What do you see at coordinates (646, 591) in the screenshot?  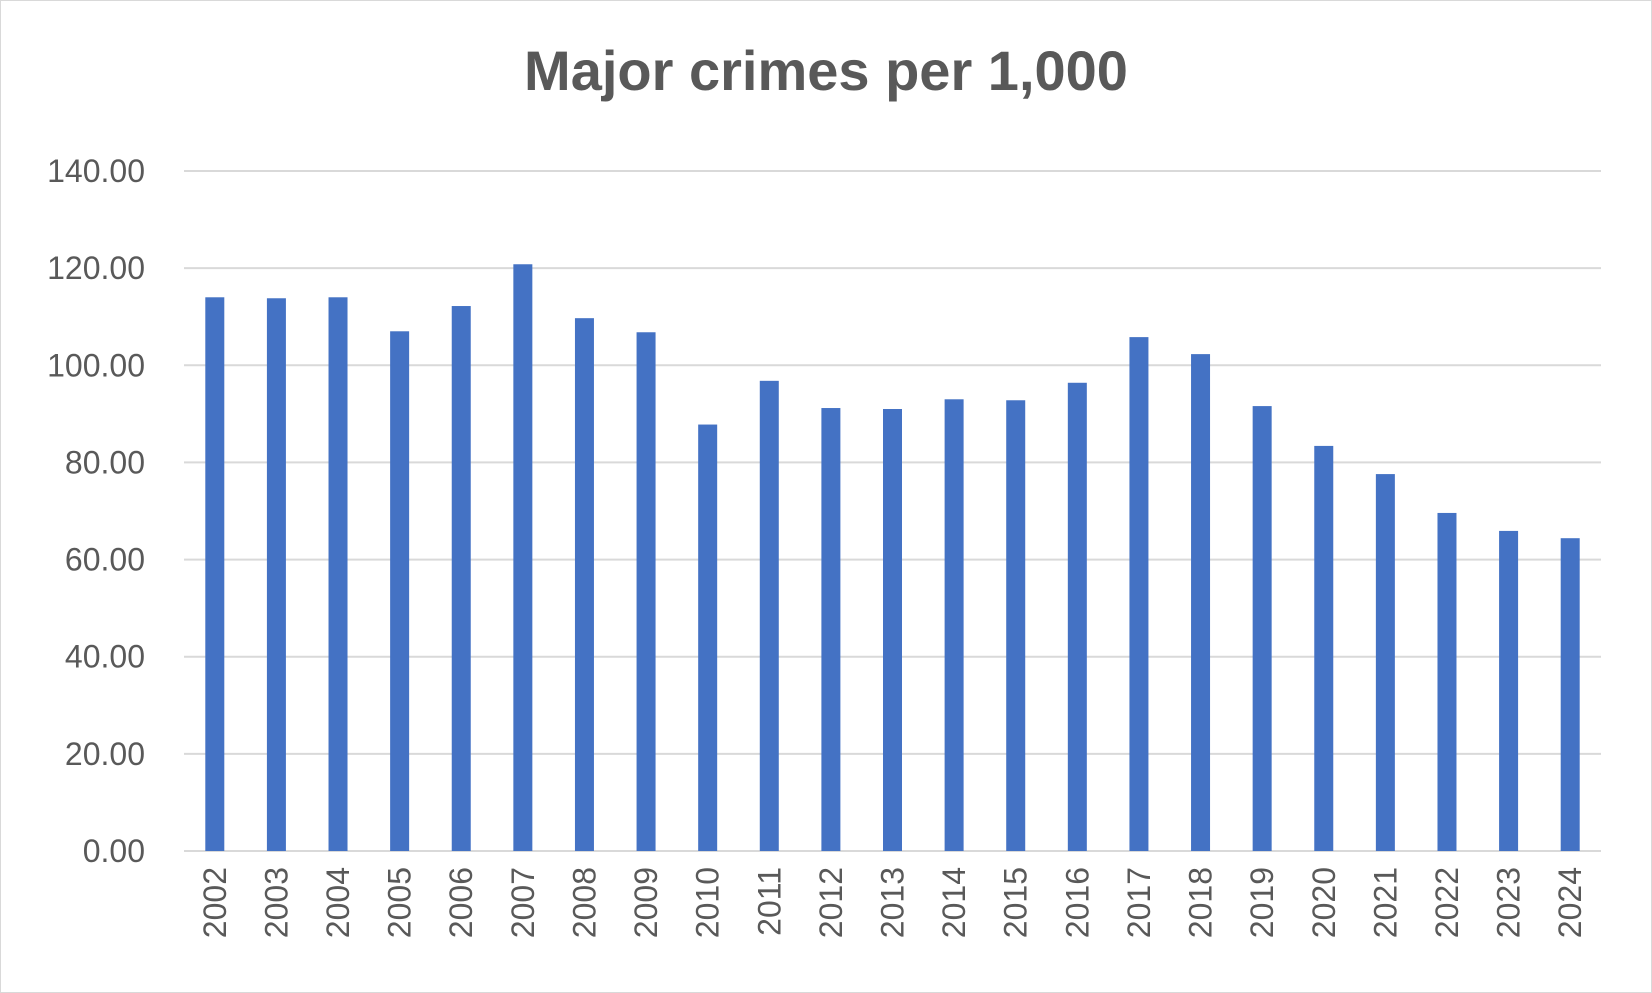 I see `bar-2009` at bounding box center [646, 591].